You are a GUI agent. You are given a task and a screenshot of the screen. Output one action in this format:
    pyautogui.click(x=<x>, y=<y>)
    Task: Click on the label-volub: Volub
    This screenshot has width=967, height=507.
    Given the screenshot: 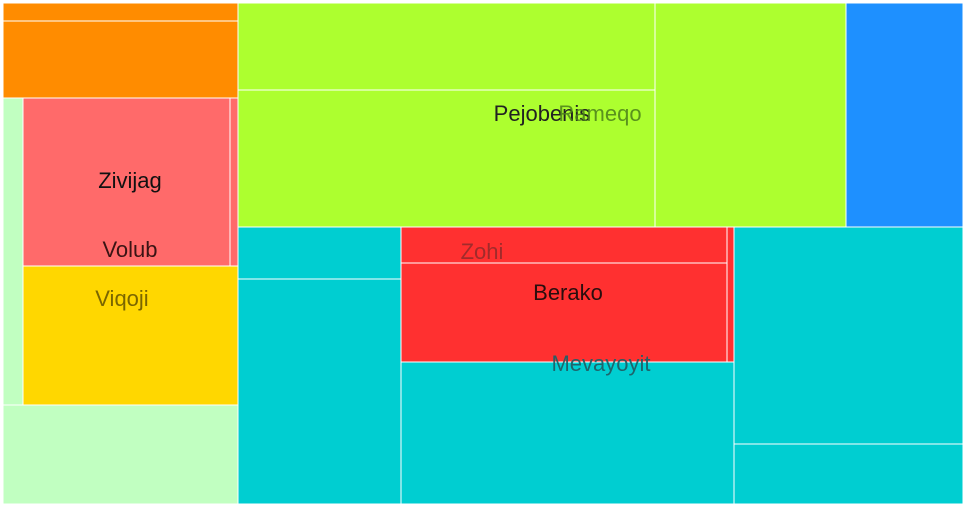 What is the action you would take?
    pyautogui.click(x=129, y=249)
    